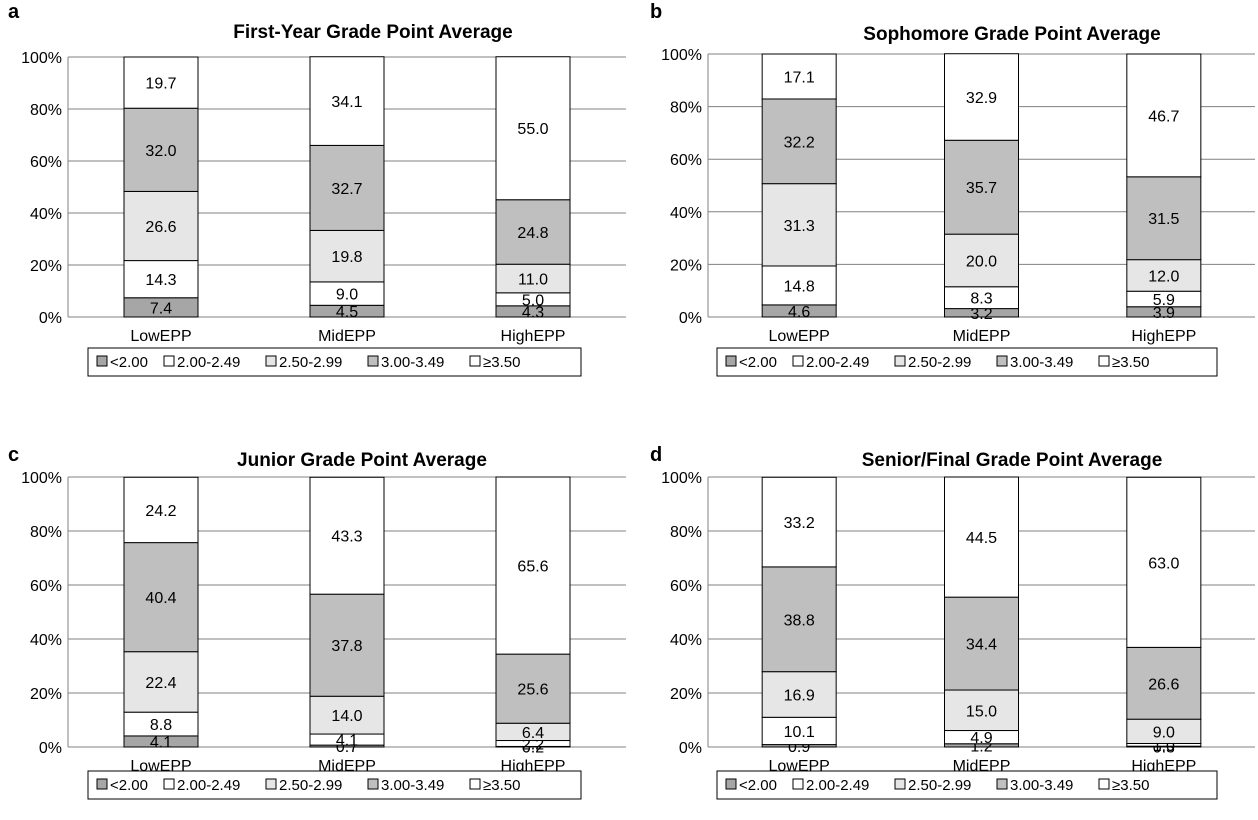 The image size is (1258, 820). I want to click on data-label: 14.8, so click(799, 286).